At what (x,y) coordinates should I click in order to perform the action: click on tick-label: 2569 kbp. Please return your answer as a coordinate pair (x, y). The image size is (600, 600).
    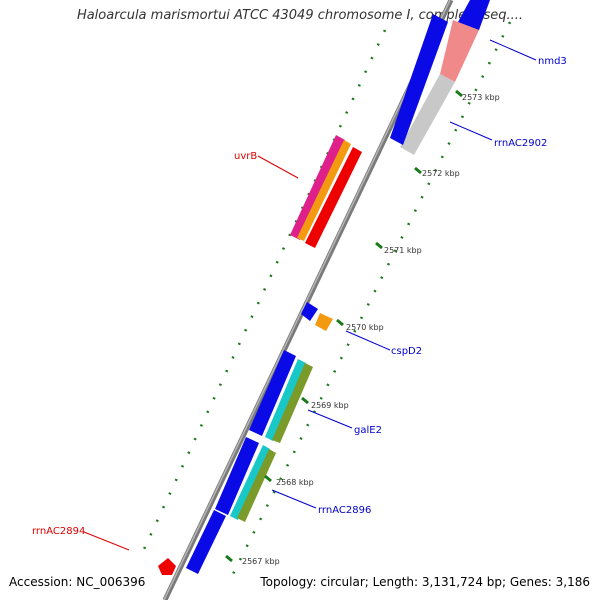
    Looking at the image, I should click on (330, 405).